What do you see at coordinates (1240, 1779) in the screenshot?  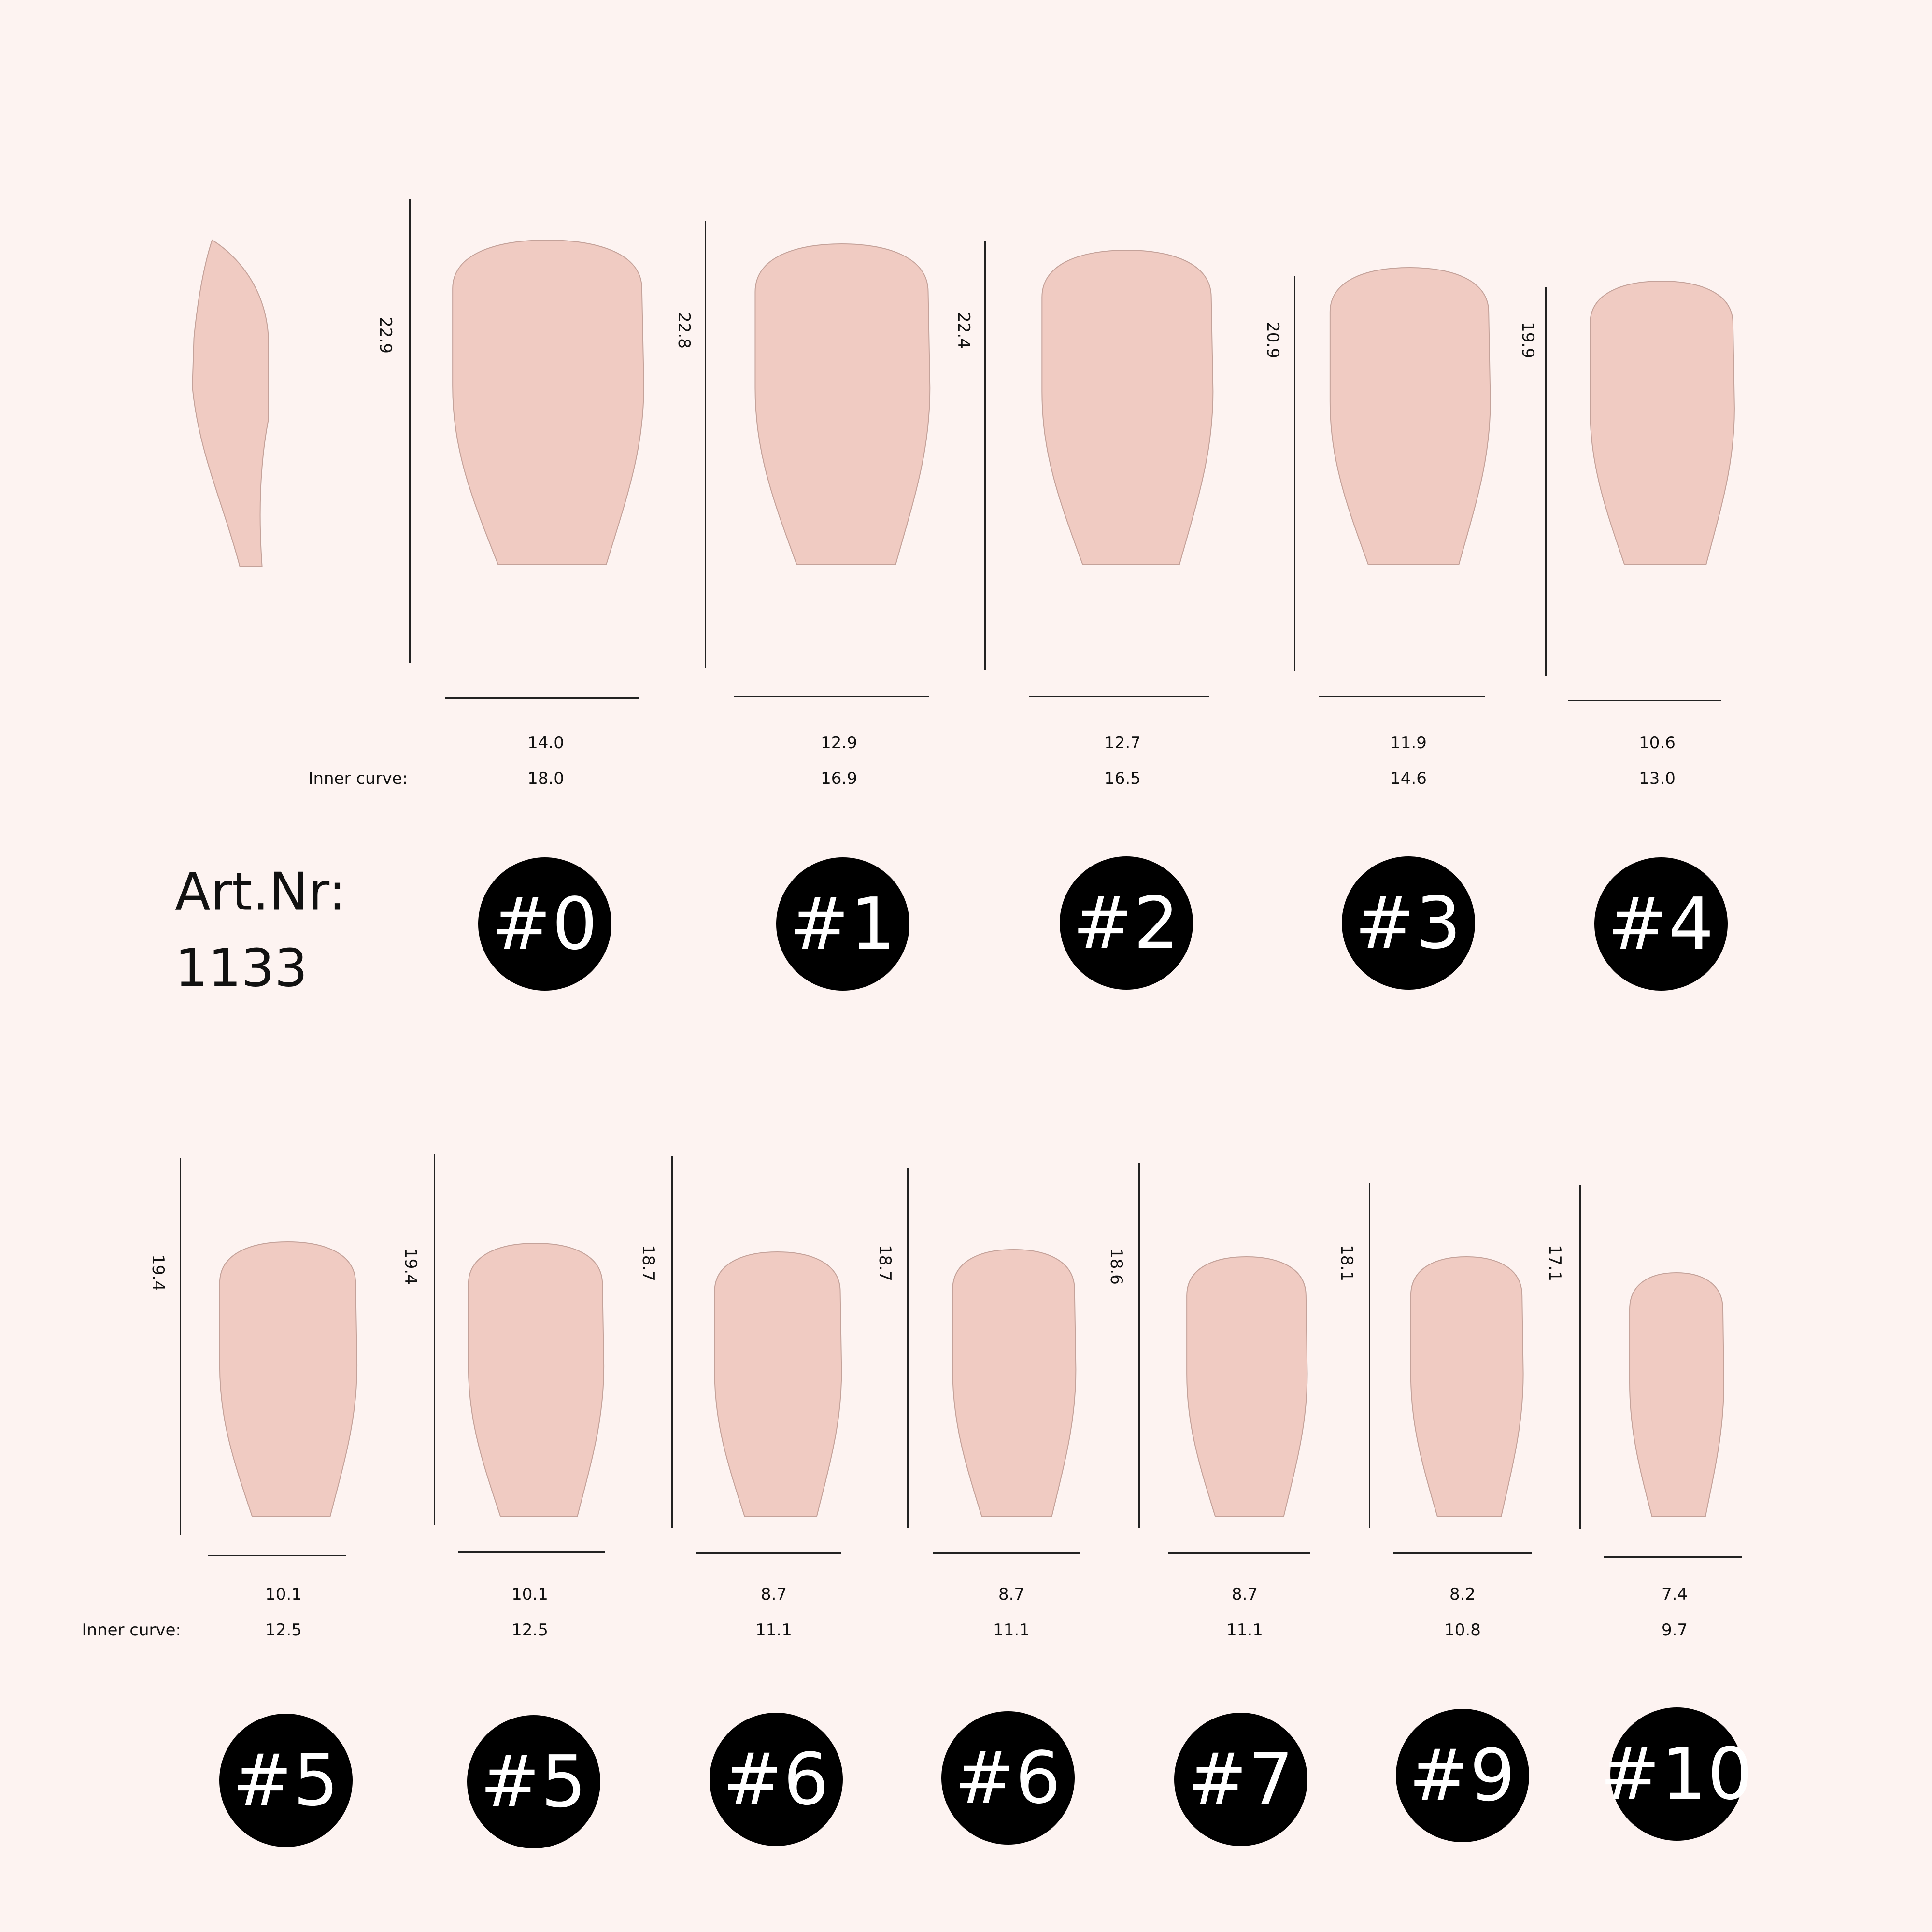 I see `size-badge: #7` at bounding box center [1240, 1779].